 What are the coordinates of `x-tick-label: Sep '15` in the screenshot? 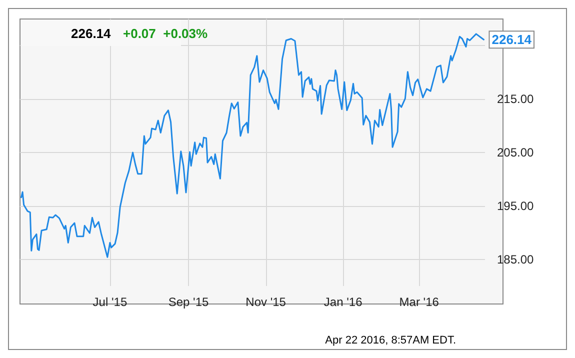 It's located at (188, 302).